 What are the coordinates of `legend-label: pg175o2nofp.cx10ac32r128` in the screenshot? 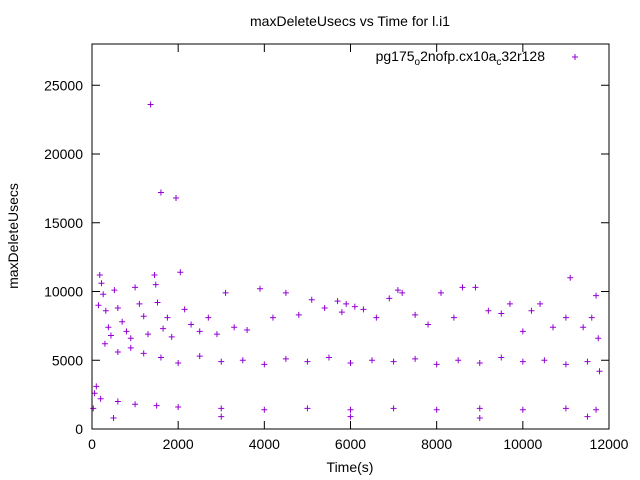 It's located at (461, 58).